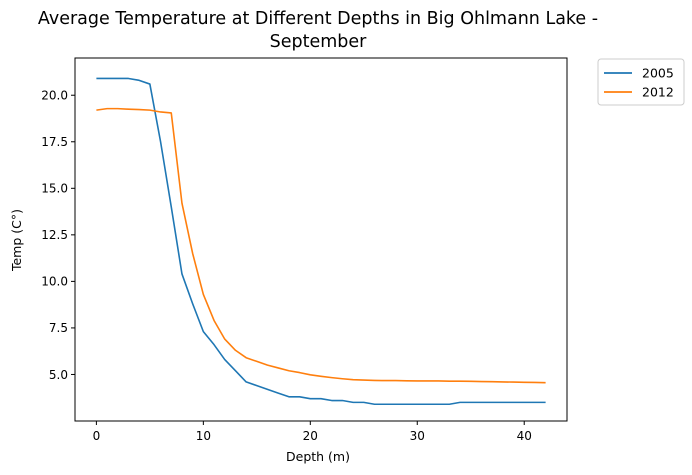 This screenshot has height=475, width=692. I want to click on y-tick-label: 7.5, so click(58, 328).